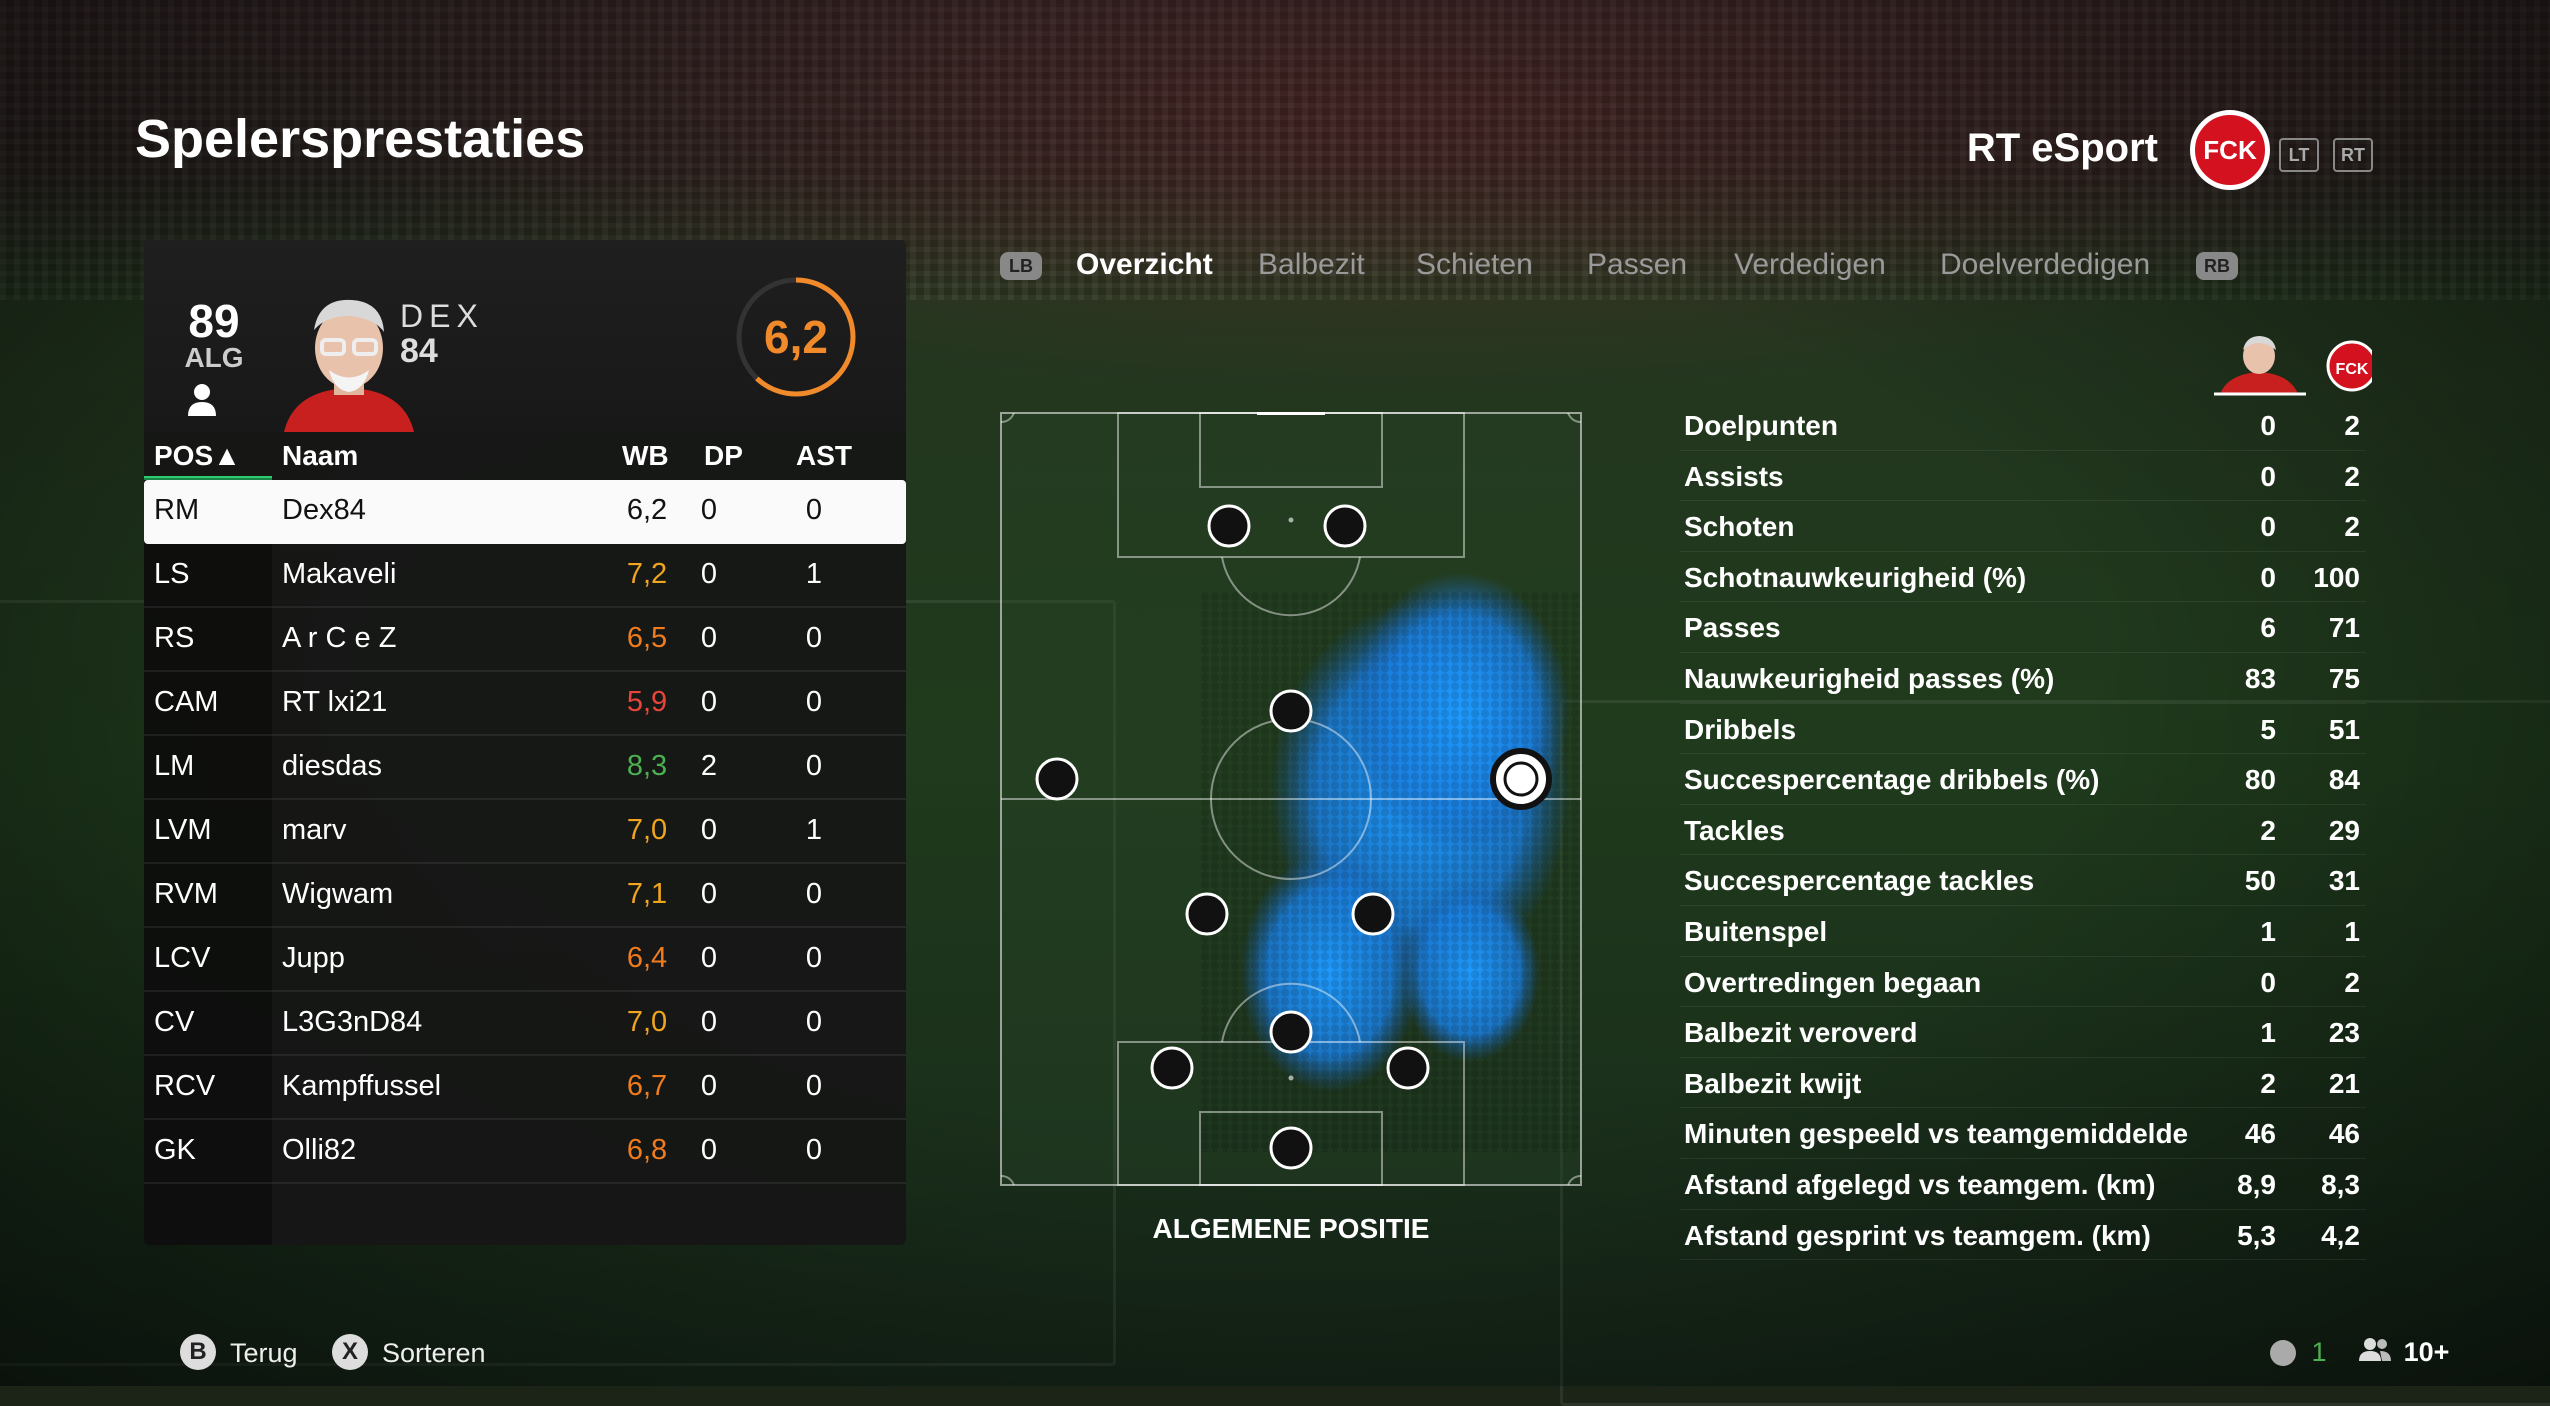 This screenshot has height=1406, width=2550. I want to click on stat-player: 6, so click(2268, 628).